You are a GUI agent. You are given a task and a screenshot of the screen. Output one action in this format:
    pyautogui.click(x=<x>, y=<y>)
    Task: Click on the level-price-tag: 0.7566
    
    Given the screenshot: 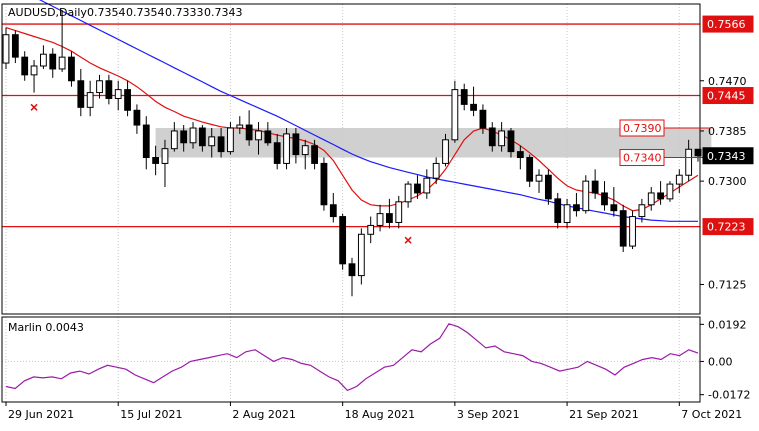 What is the action you would take?
    pyautogui.click(x=728, y=24)
    